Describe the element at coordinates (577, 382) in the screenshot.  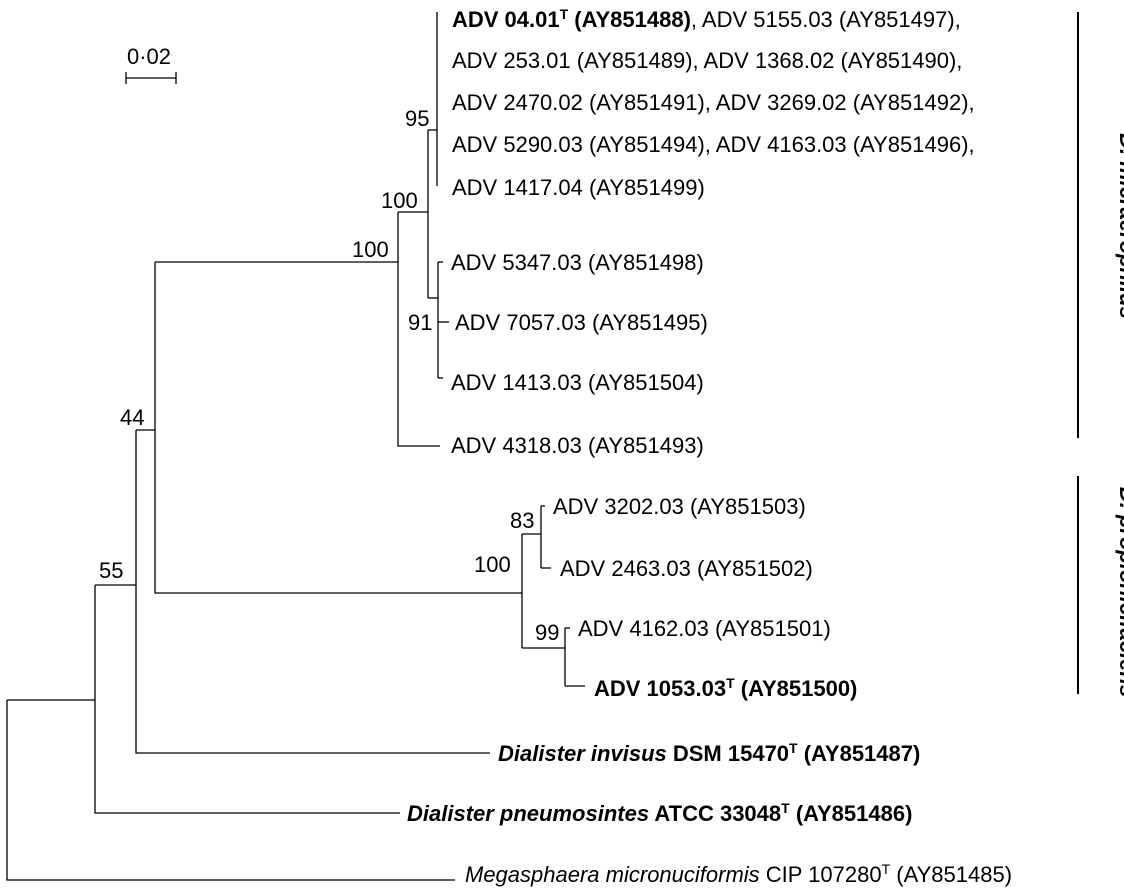
I see `taxon-label-adv1413: ADV 1413.03 (AY851504)` at that location.